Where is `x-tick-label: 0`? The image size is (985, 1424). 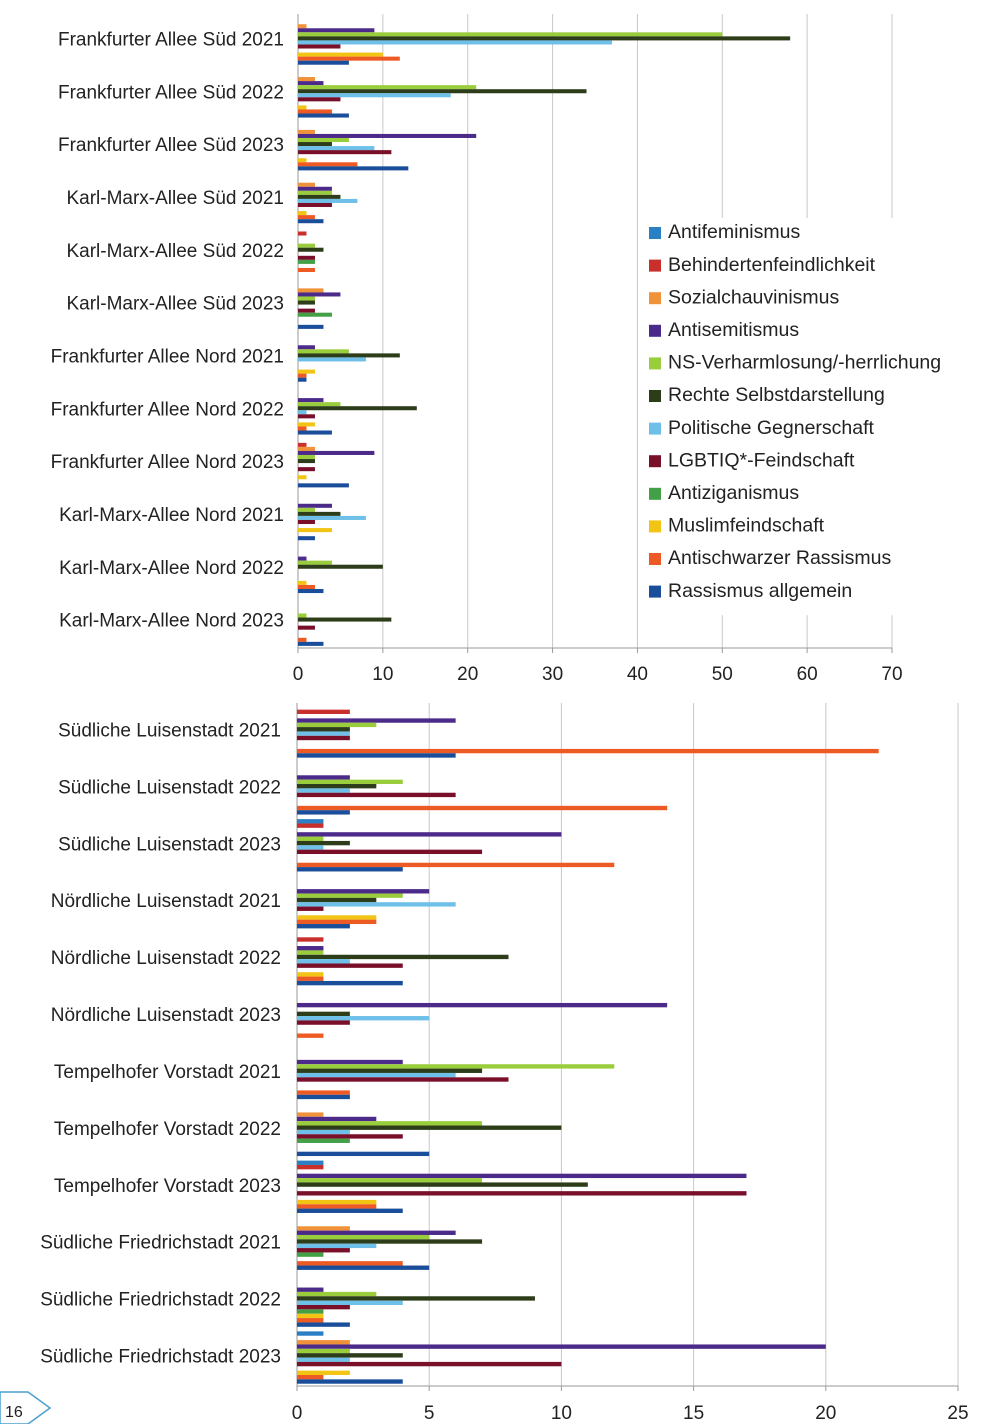
x-tick-label: 0 is located at coordinates (298, 674).